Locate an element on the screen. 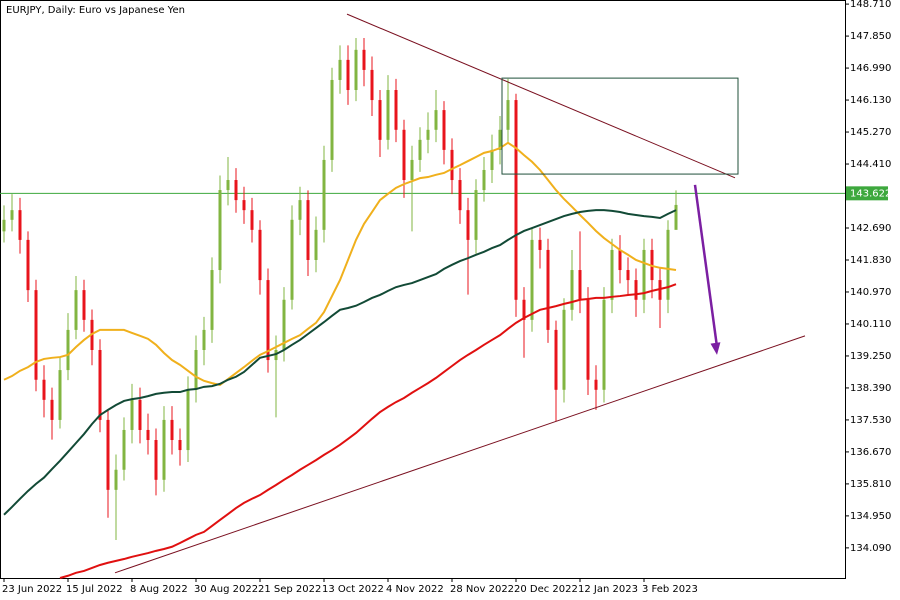 The width and height of the screenshot is (900, 600). x-tick-label: 15 Jul 2022 is located at coordinates (94, 589).